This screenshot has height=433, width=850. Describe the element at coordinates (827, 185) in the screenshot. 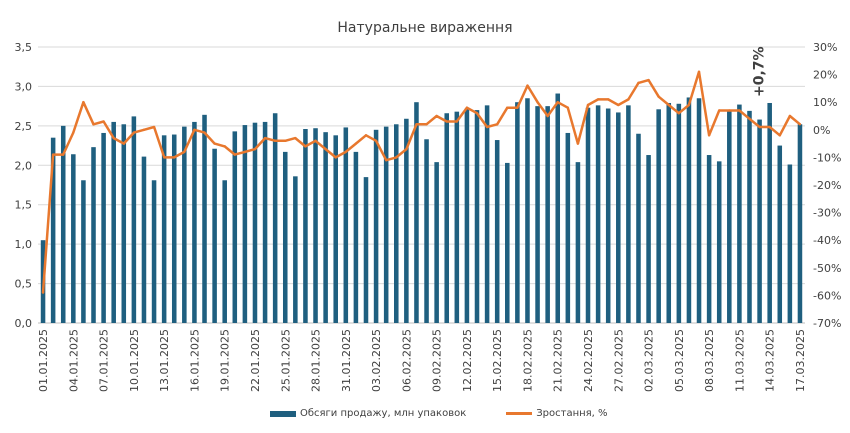

I see `y-right-tick-label: -20%` at that location.